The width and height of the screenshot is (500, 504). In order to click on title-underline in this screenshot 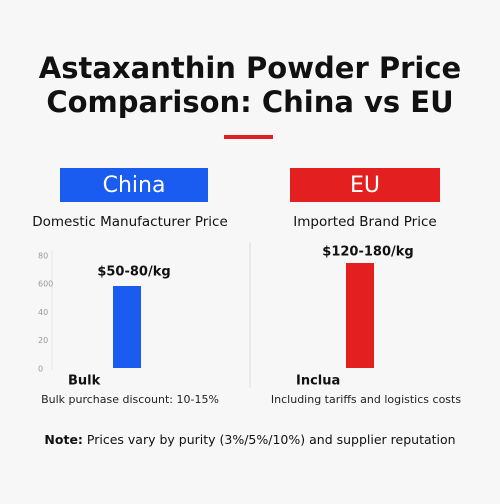, I will do `click(248, 137)`.